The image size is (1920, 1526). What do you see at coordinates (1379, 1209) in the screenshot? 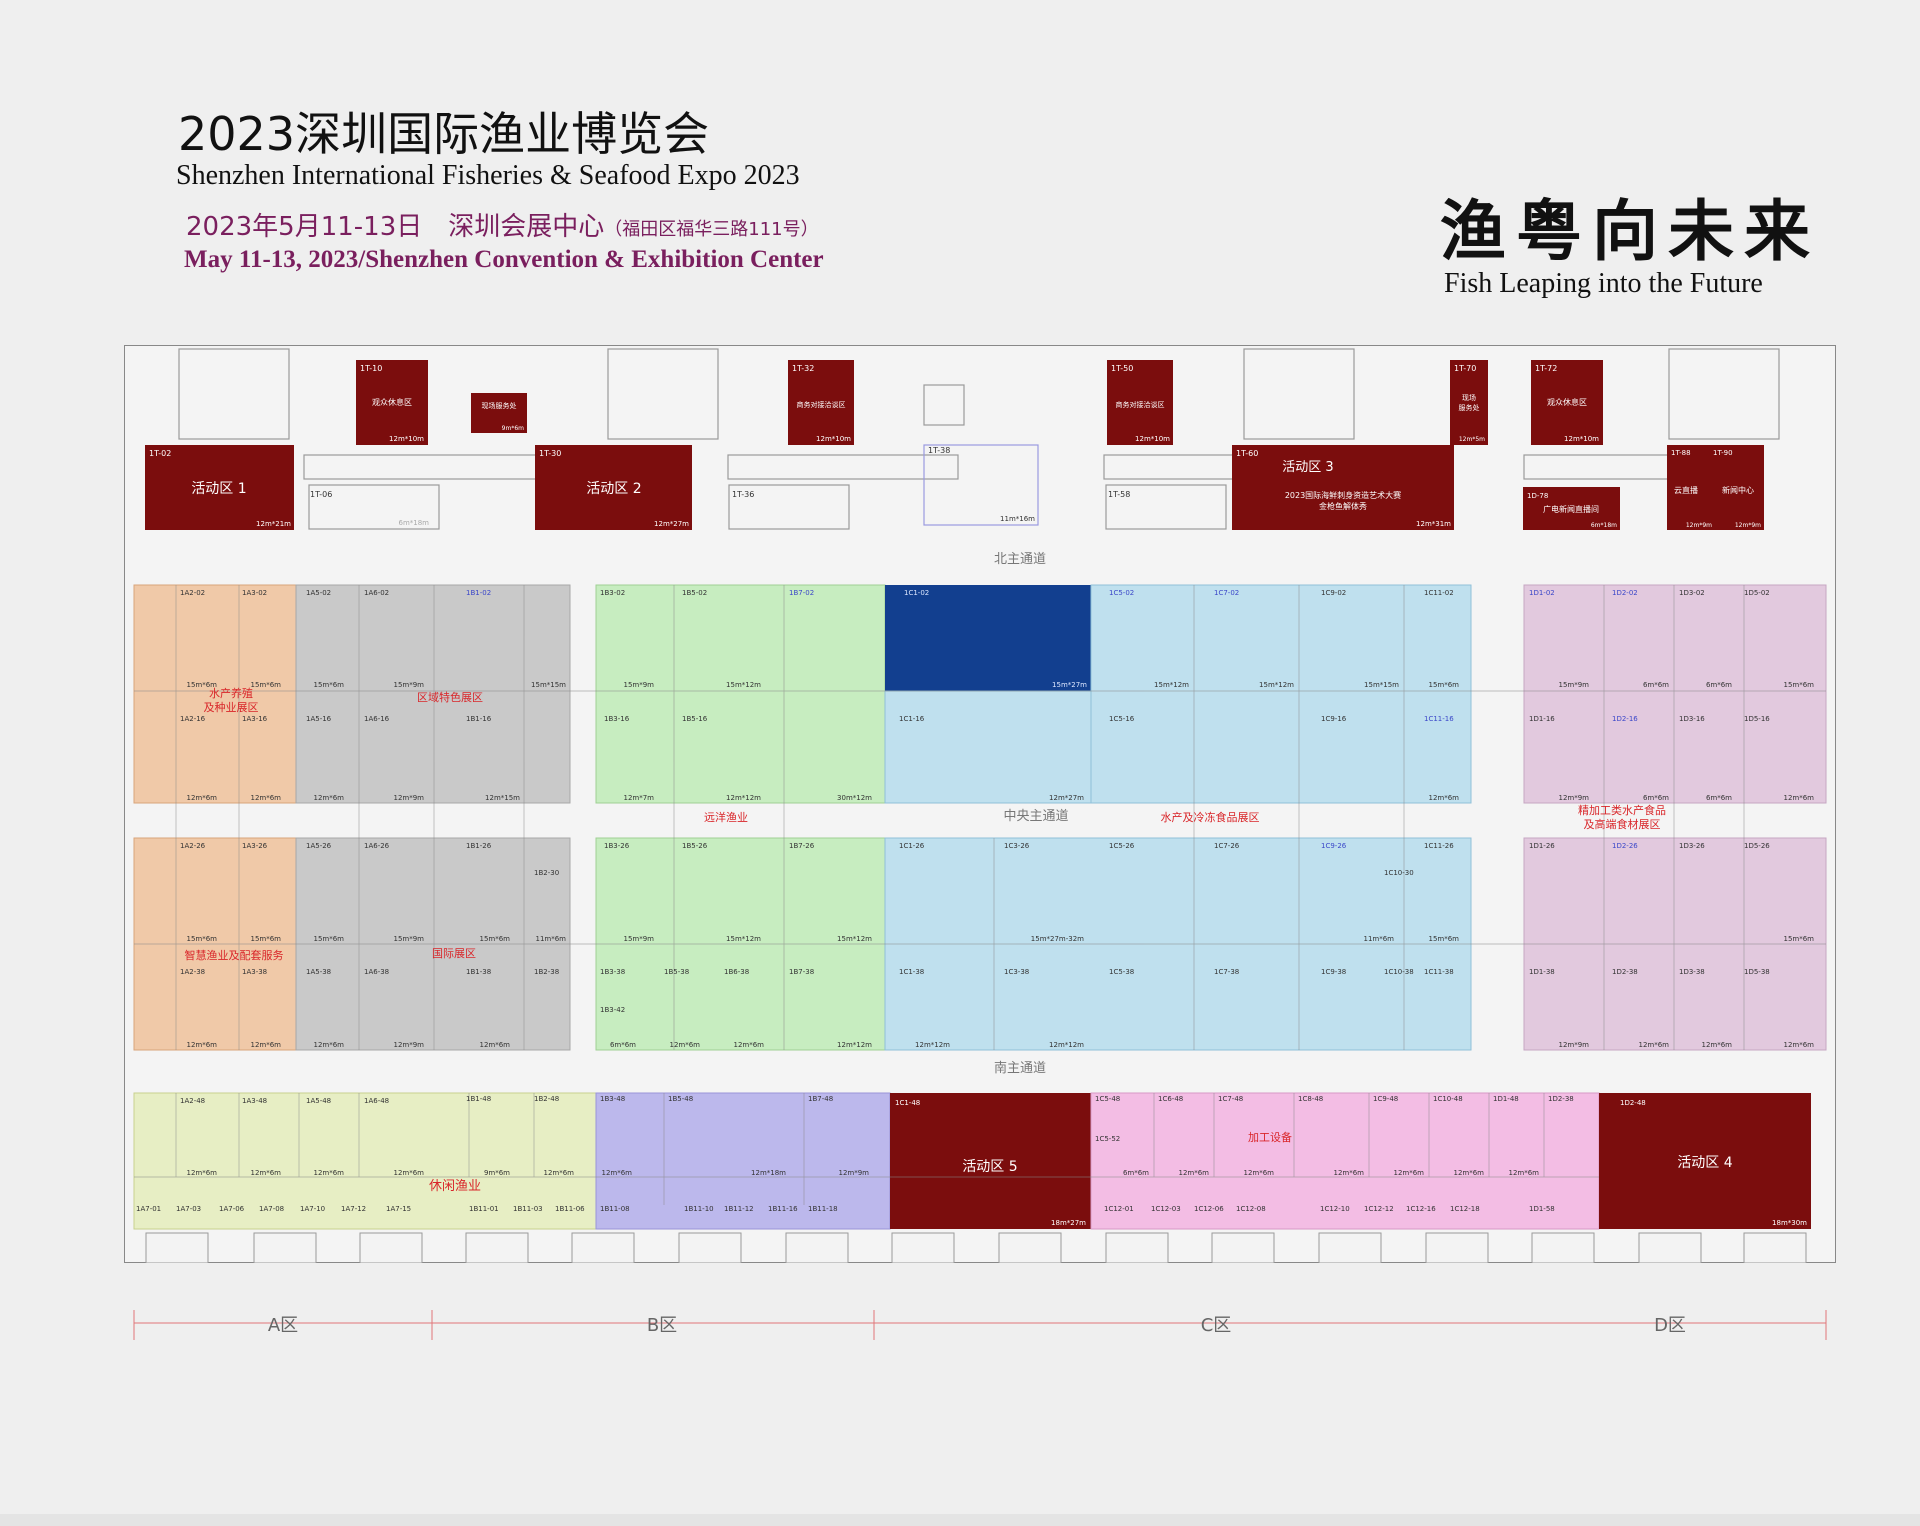
I see `booth-label: 1C12-12` at bounding box center [1379, 1209].